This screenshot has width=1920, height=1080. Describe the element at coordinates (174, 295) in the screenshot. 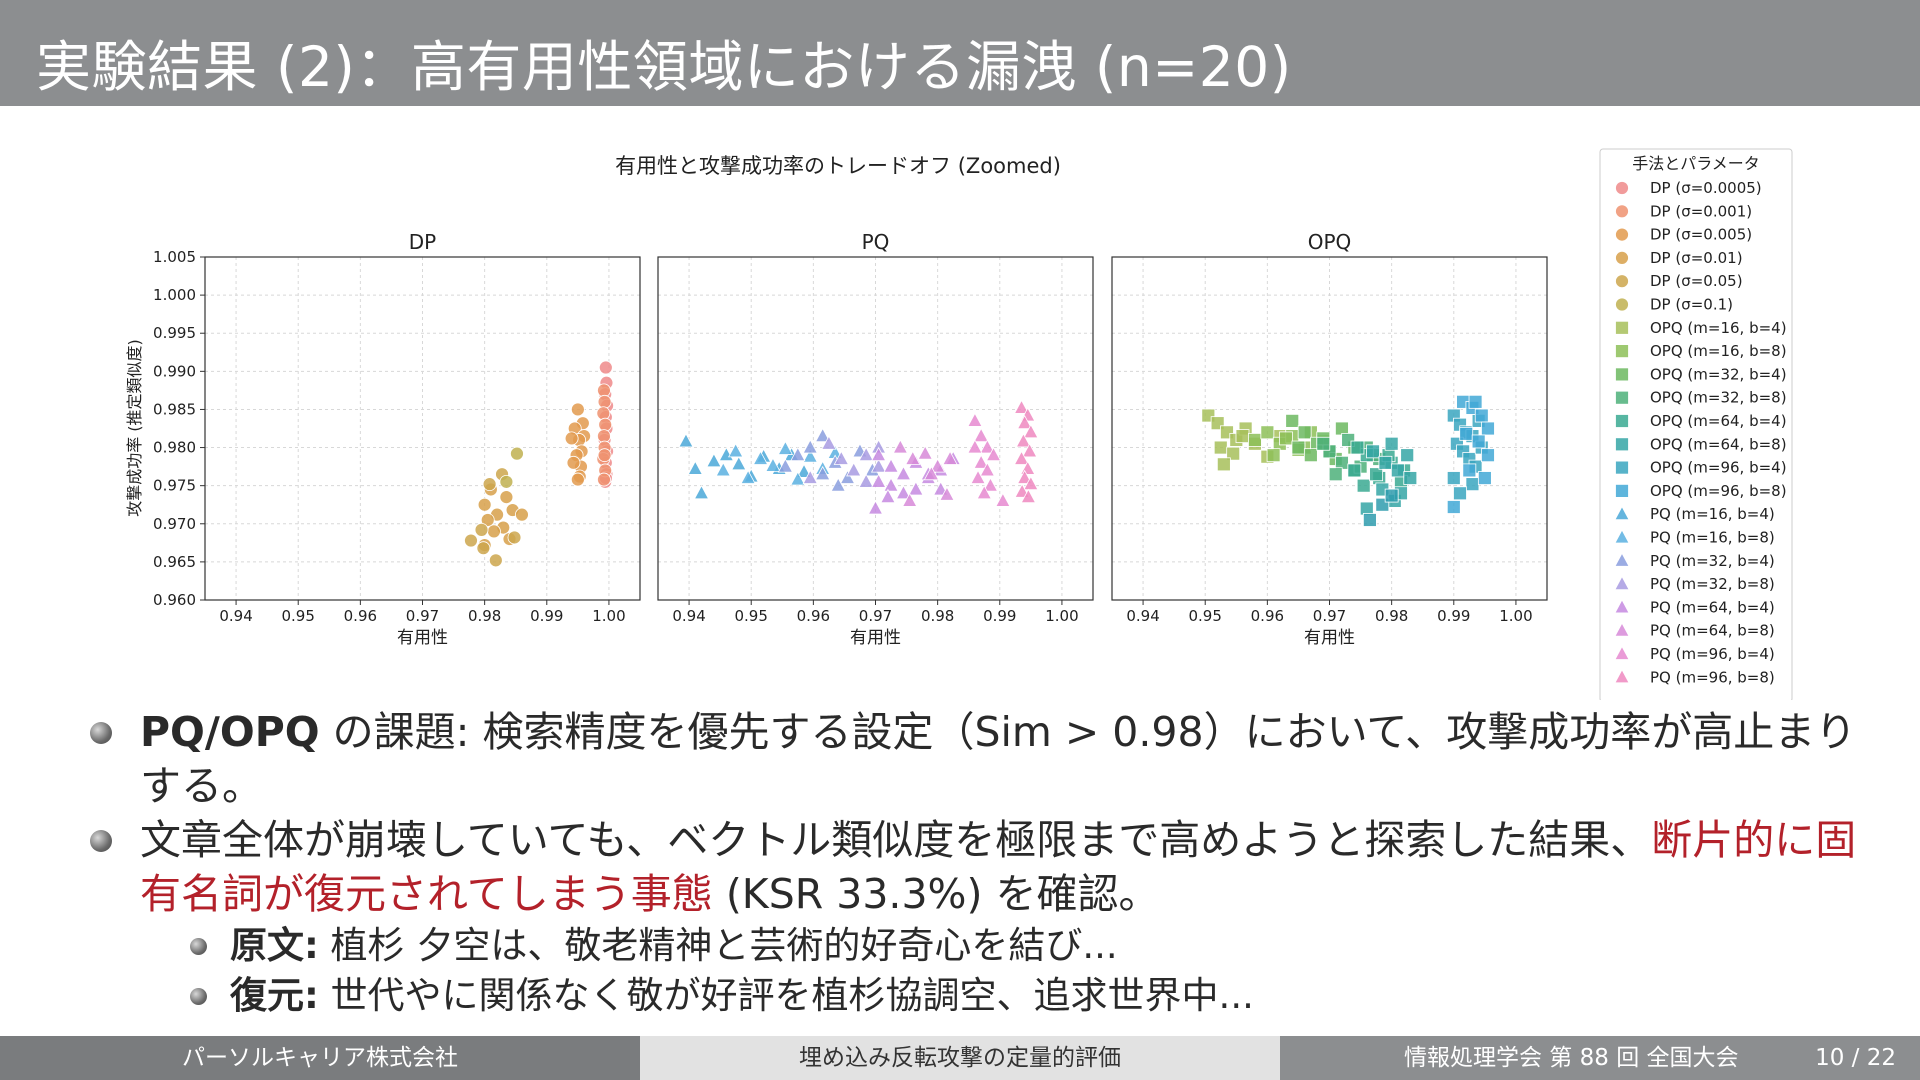

I see `y-tick-label: 1.000` at that location.